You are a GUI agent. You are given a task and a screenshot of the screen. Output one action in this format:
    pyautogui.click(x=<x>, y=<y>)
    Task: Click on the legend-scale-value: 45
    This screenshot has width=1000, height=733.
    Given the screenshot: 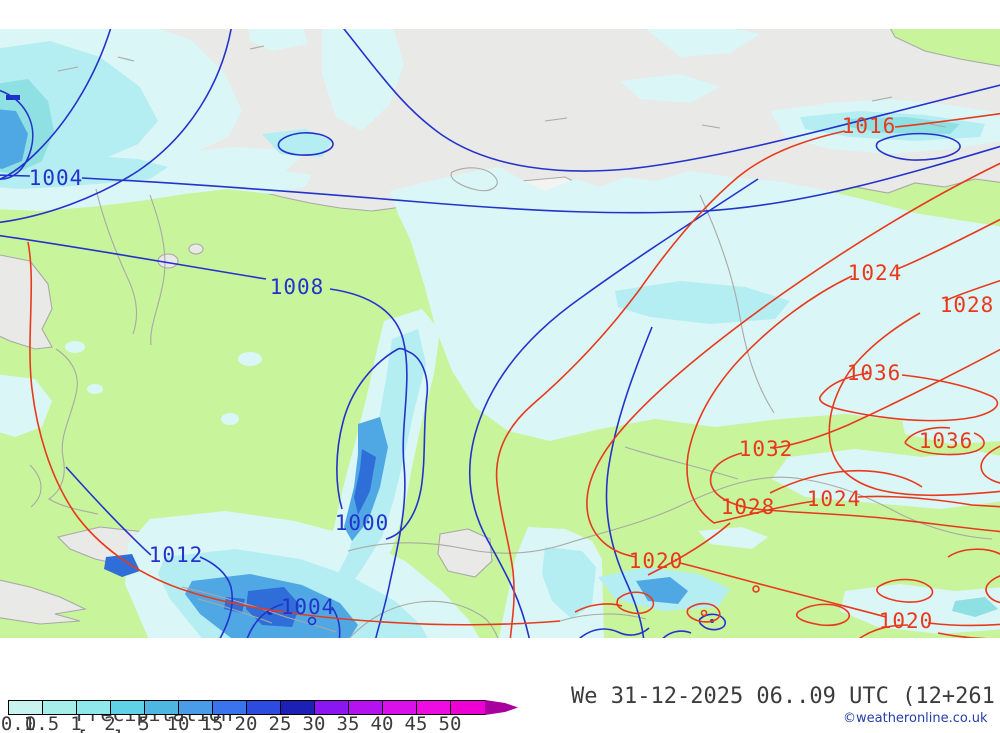 What is the action you would take?
    pyautogui.click(x=416, y=723)
    